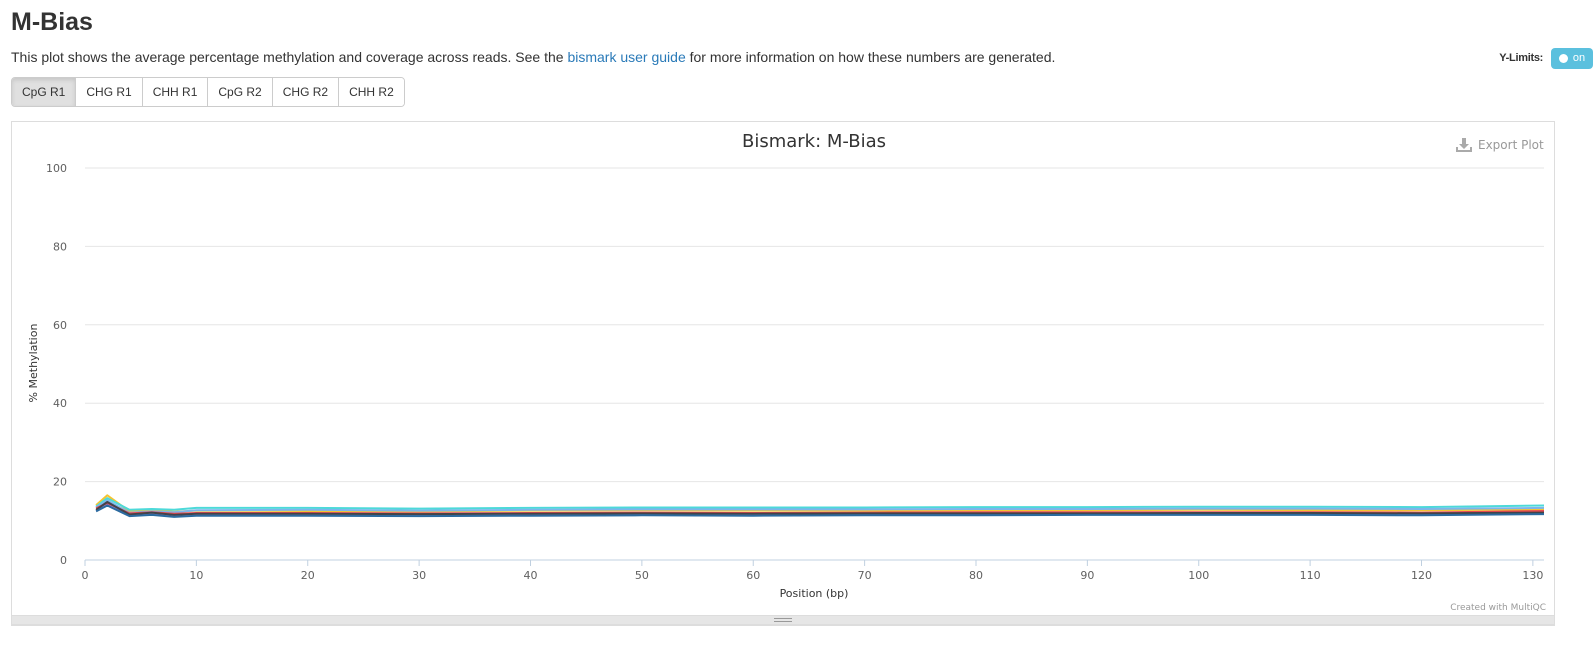  I want to click on plot-resize-handle, so click(783, 620).